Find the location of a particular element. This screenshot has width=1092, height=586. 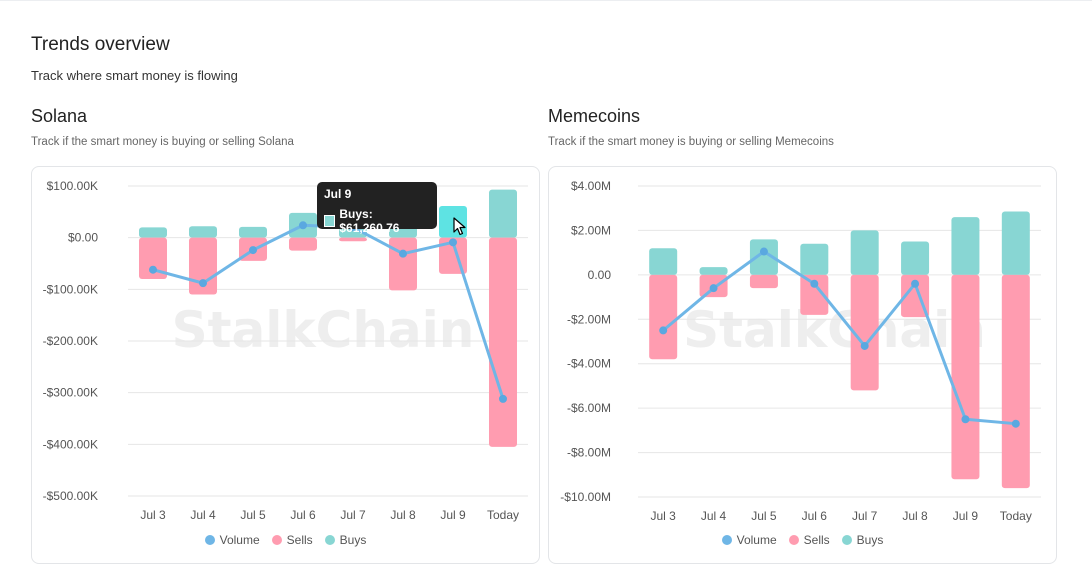

chart-tooltip: Jul 9 Buys: $61,260.76 is located at coordinates (377, 208).